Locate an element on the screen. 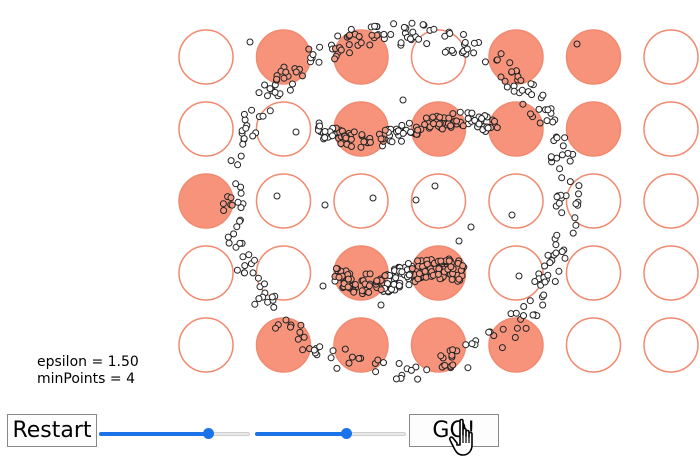  minpoints-slider-thumb is located at coordinates (346, 433).